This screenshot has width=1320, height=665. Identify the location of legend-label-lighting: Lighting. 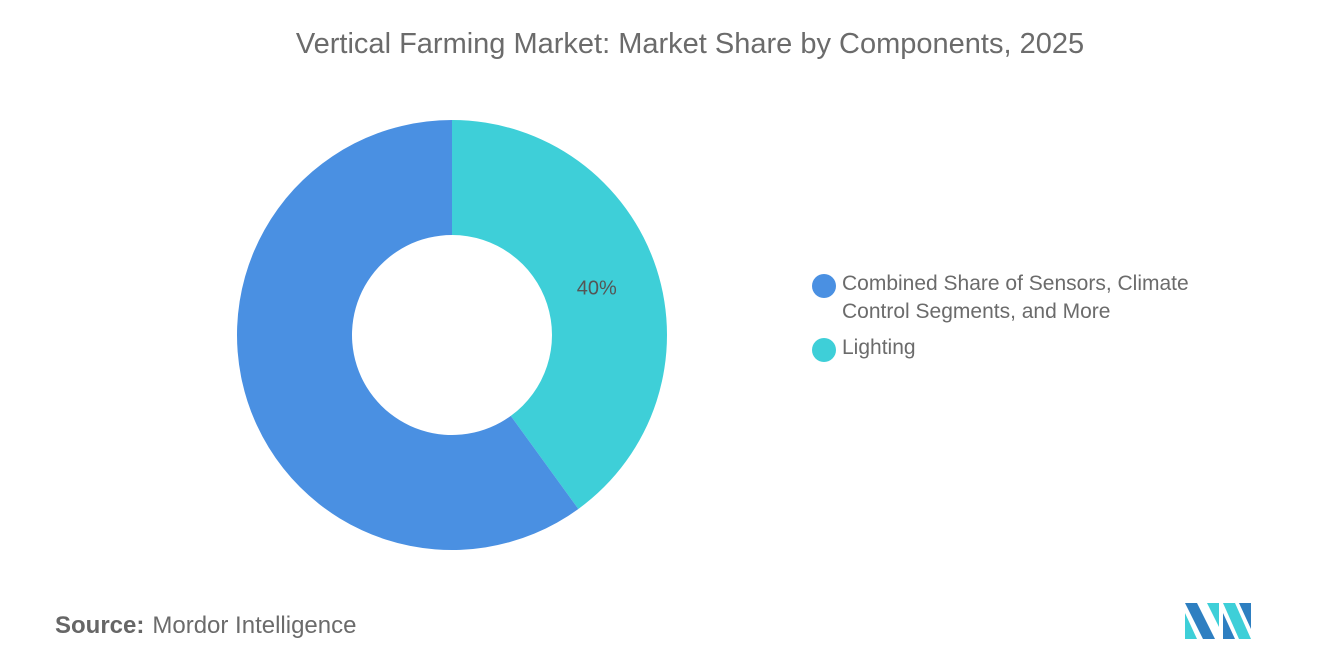
(879, 347).